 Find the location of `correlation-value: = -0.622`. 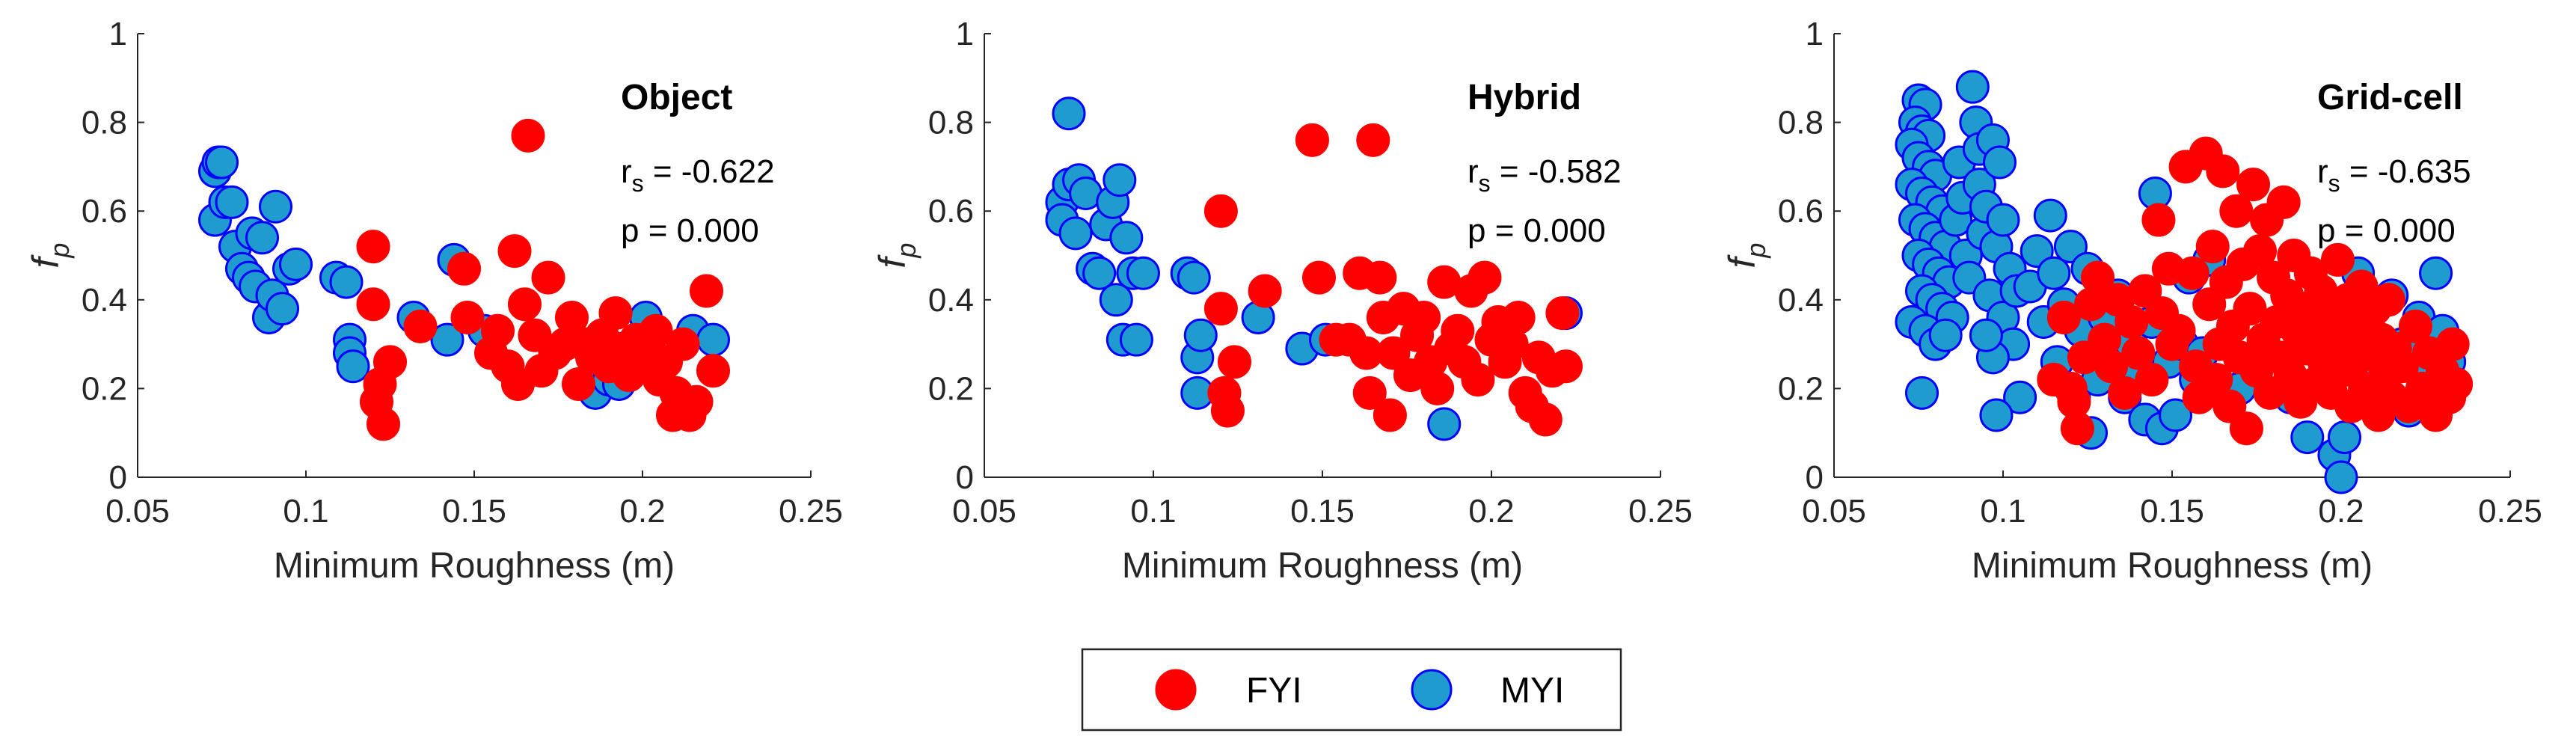

correlation-value: = -0.622 is located at coordinates (709, 171).